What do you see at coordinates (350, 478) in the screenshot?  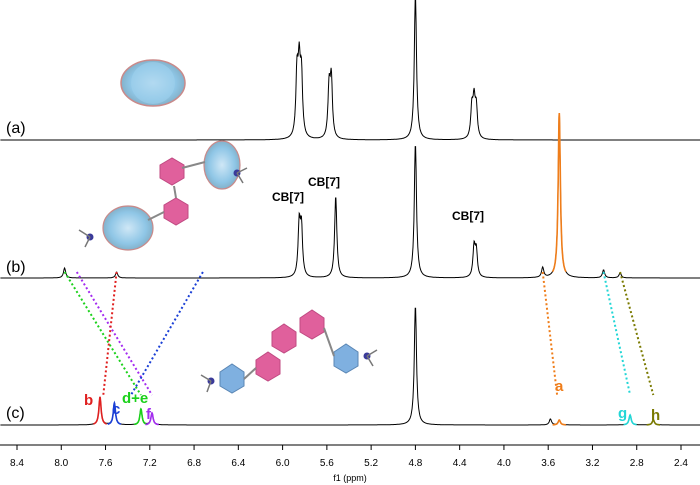 I see `x-axis-label: f1 (ppm)` at bounding box center [350, 478].